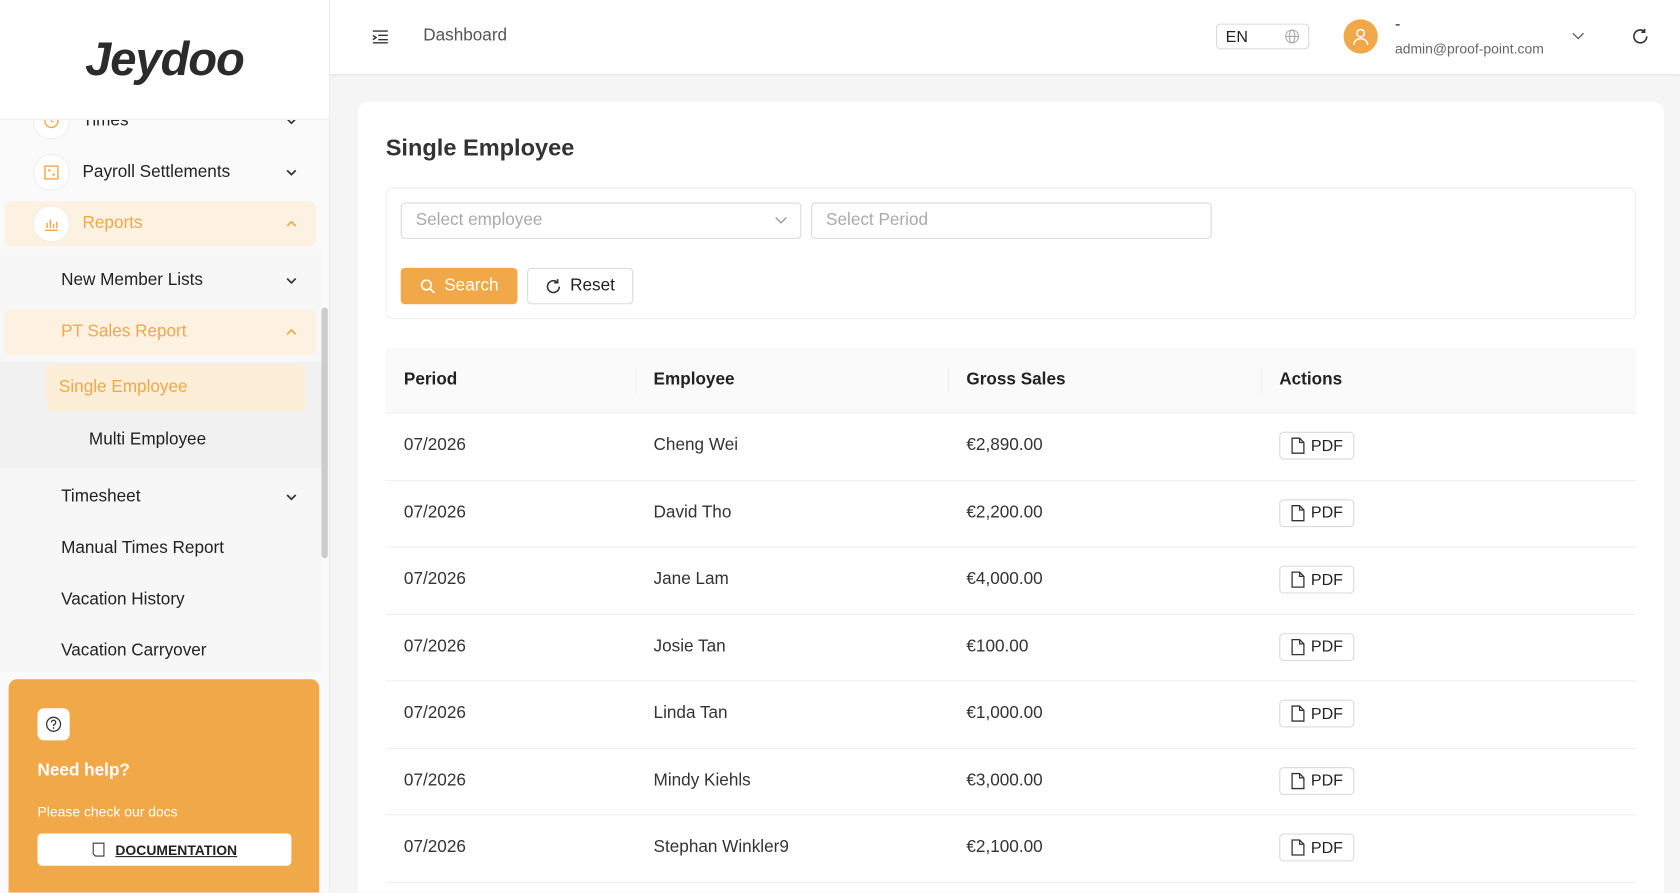 This screenshot has height=893, width=1680. I want to click on reset-icon, so click(553, 285).